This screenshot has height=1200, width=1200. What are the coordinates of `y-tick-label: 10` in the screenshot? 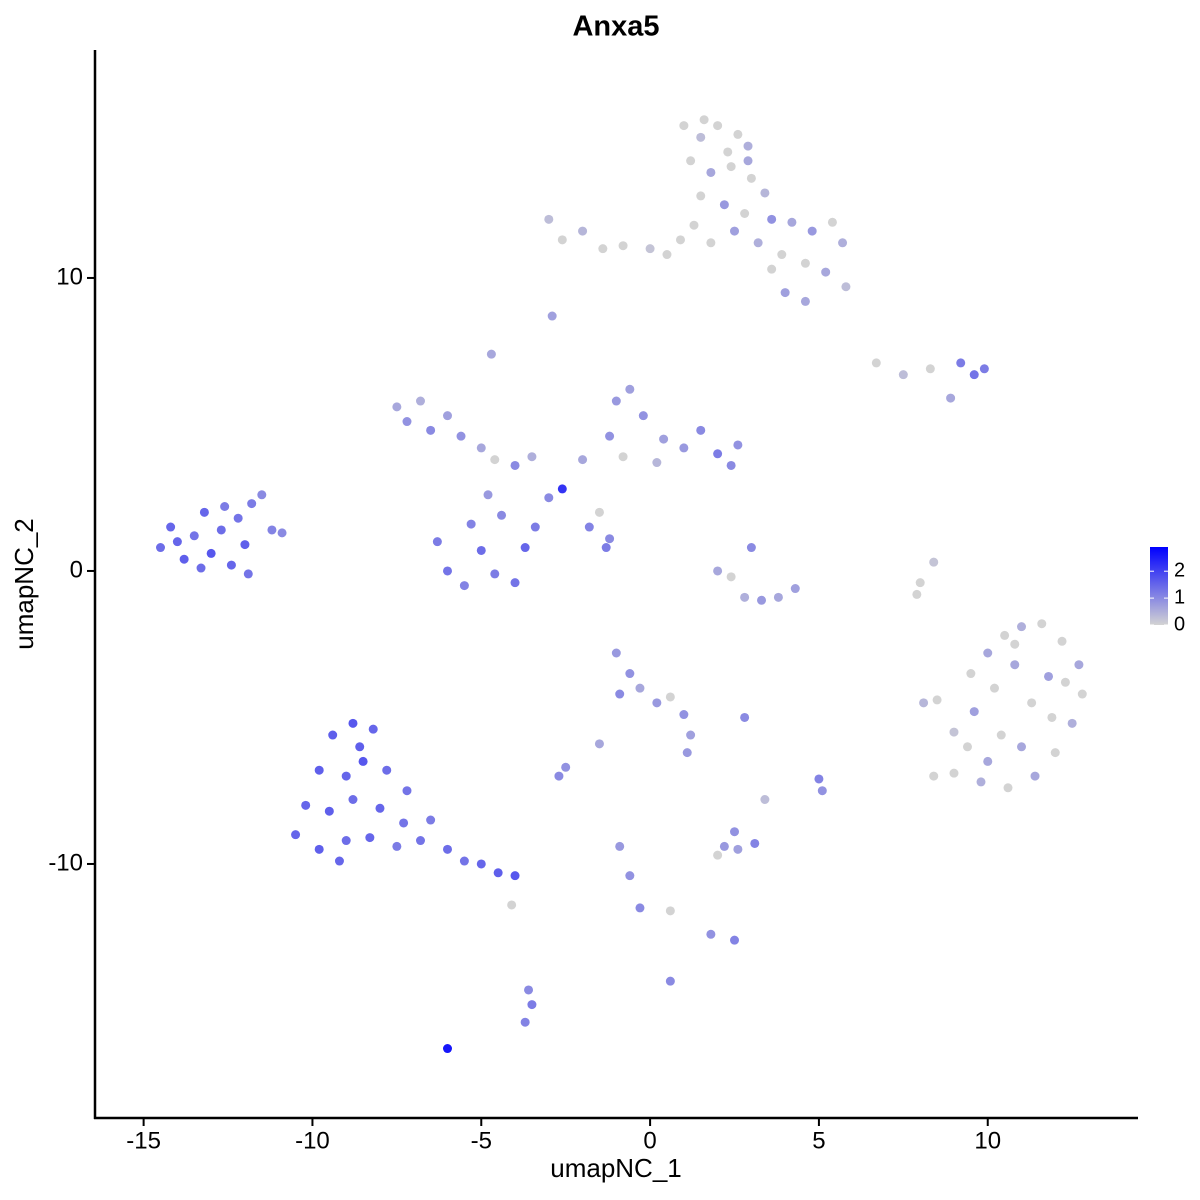 It's located at (69, 276).